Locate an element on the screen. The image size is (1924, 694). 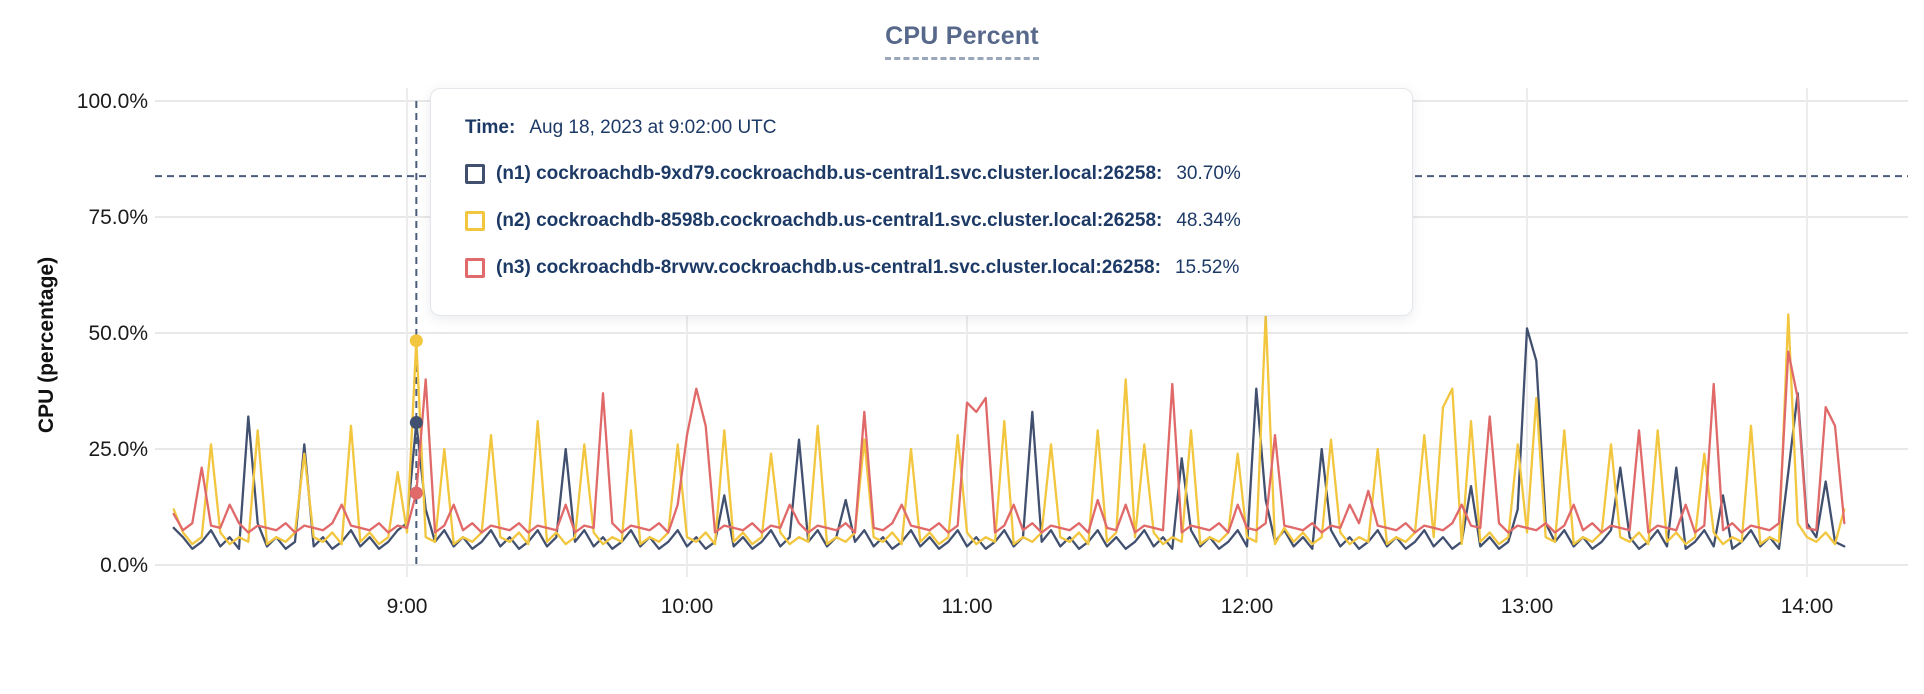
y-axis-label: CPU (percentage) is located at coordinates (46, 345).